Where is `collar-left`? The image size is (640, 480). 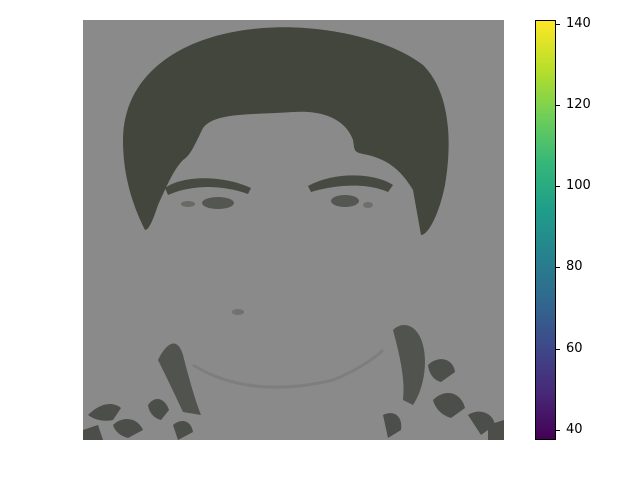 collar-left is located at coordinates (179, 379).